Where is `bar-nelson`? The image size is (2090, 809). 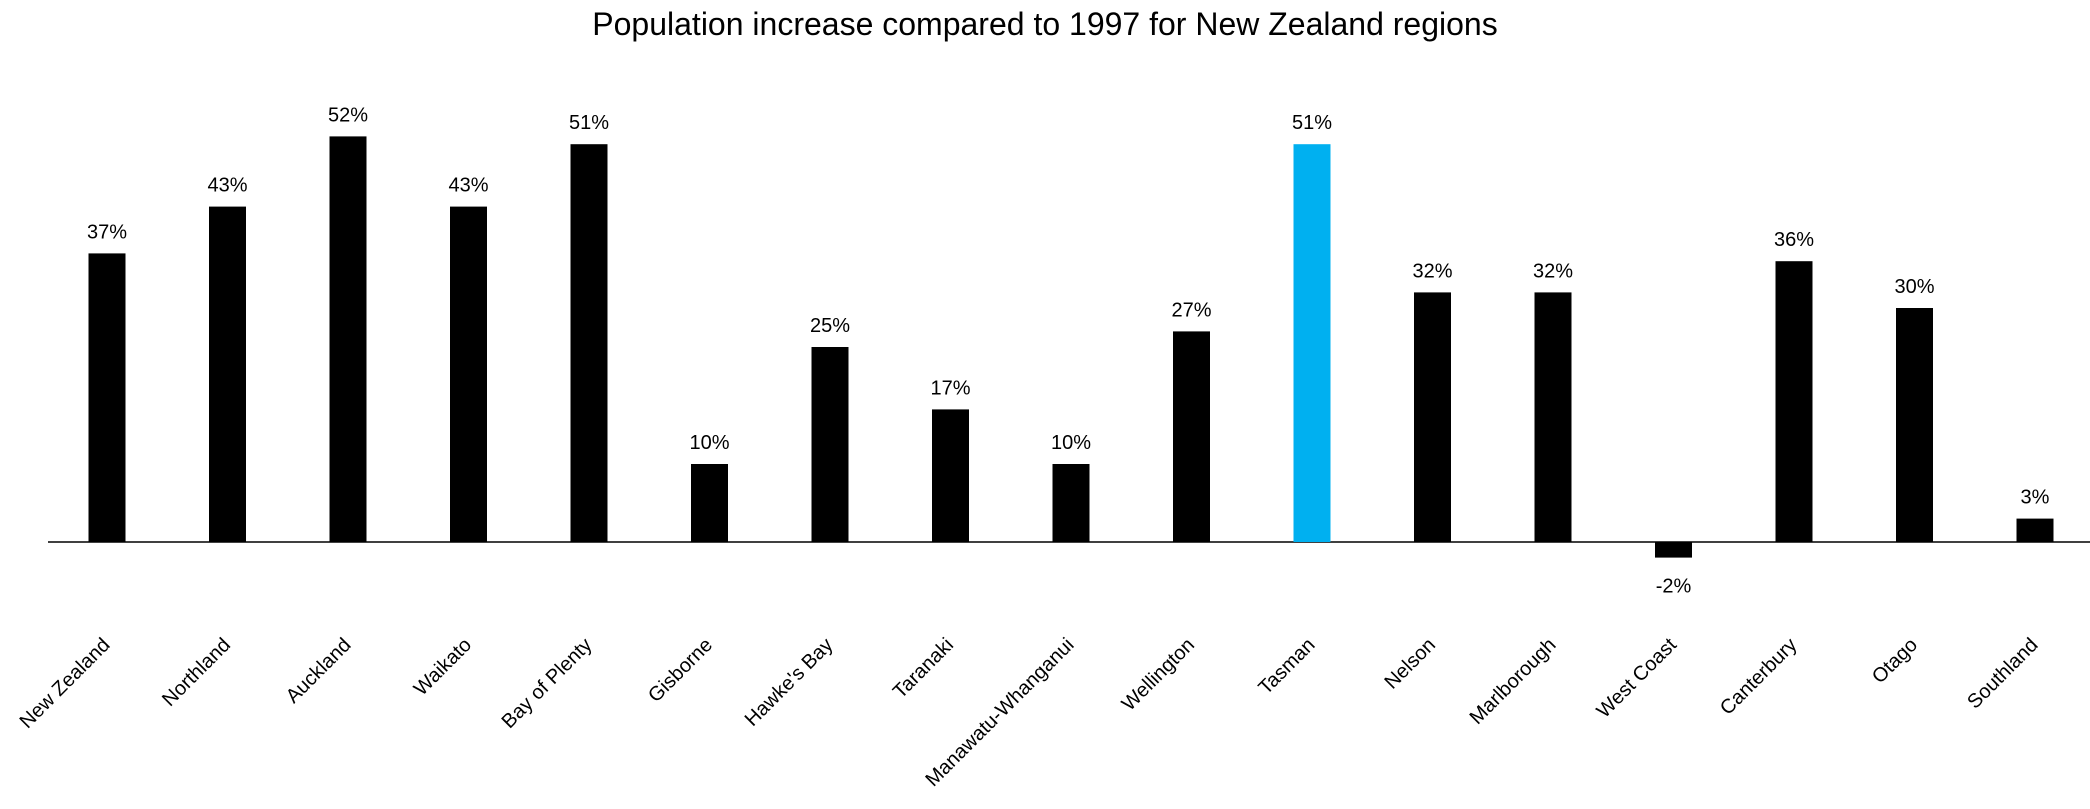
bar-nelson is located at coordinates (1432, 417).